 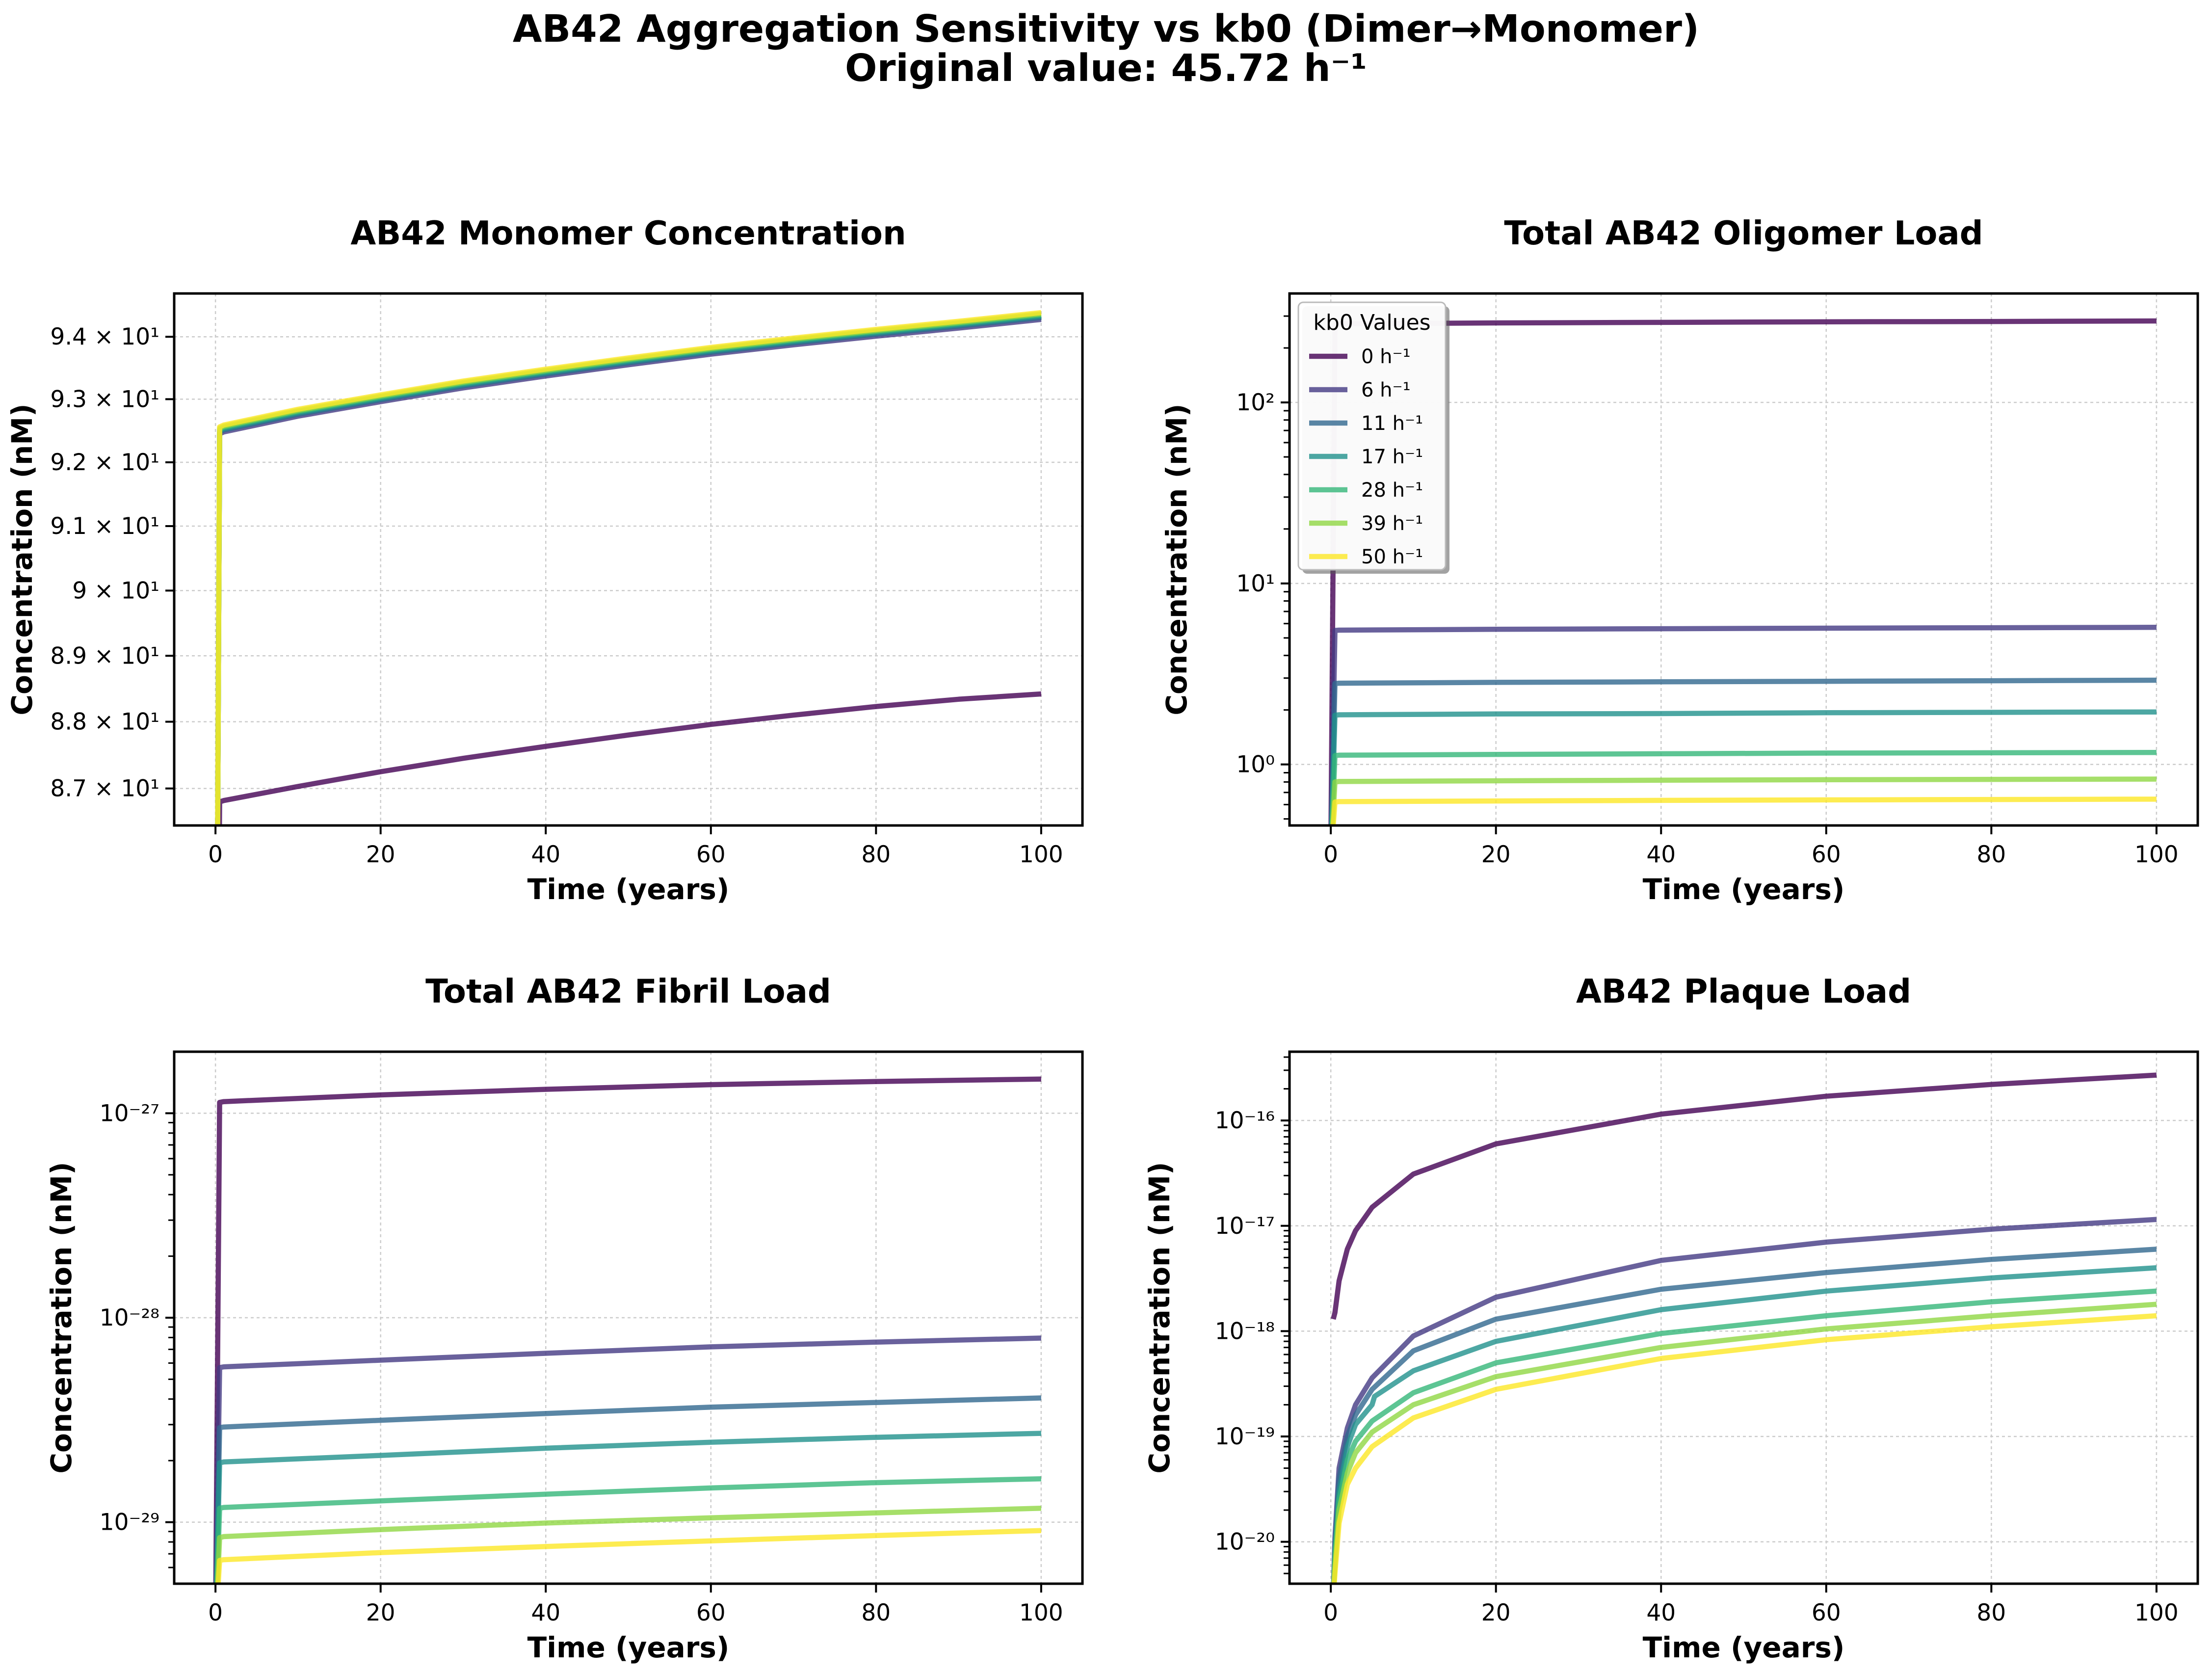 I want to click on y-tick-label: 9 × 10¹, so click(x=116, y=590).